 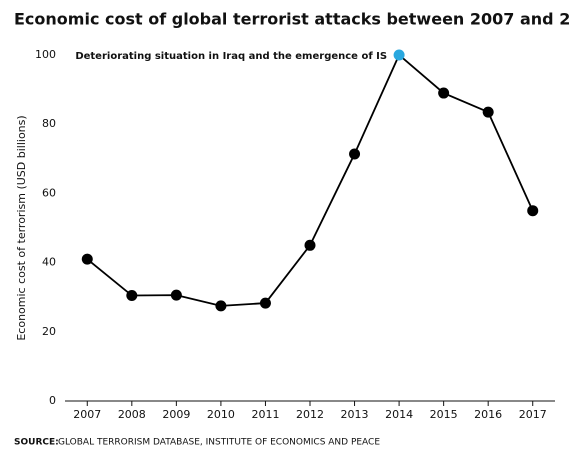 What do you see at coordinates (49, 192) in the screenshot?
I see `y-tick-label: 60` at bounding box center [49, 192].